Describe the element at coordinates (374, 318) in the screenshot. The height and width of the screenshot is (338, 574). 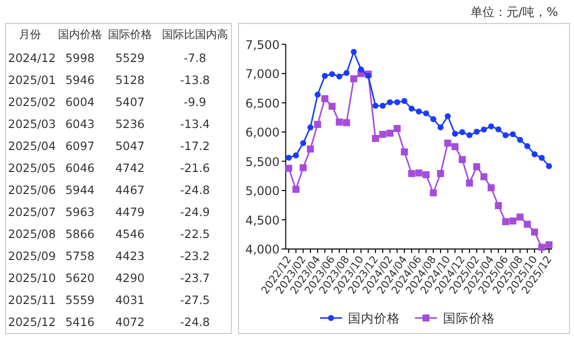
I see `legend-label: 国内价格` at that location.